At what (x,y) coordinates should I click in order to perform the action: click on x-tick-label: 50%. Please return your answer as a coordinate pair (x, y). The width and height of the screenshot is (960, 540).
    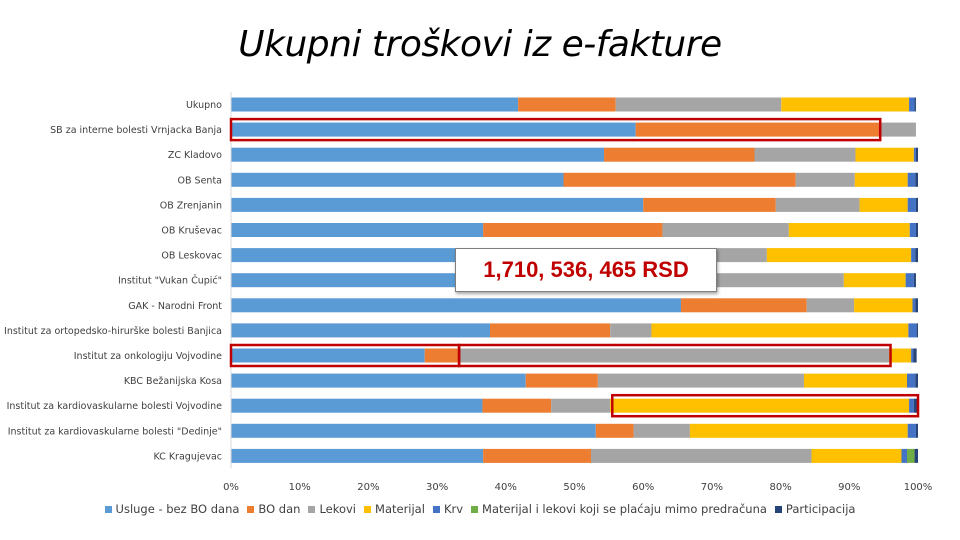
    Looking at the image, I should click on (574, 487).